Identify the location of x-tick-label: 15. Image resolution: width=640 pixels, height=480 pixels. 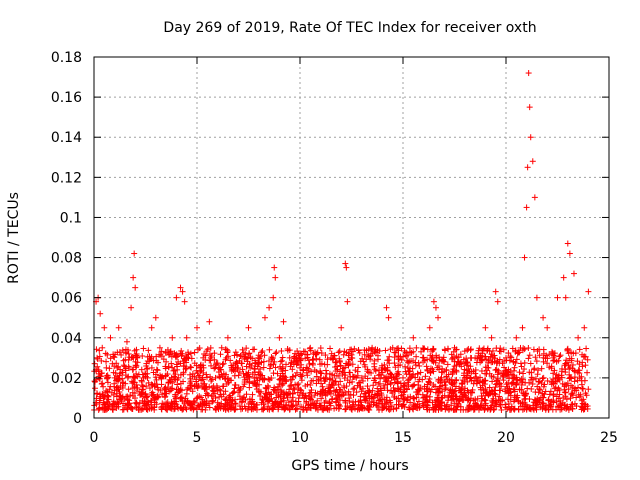
(403, 438).